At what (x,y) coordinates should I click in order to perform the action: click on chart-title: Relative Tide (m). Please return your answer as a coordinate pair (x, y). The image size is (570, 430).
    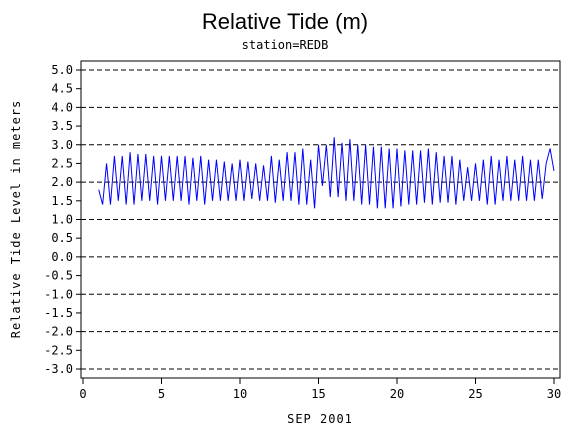
    Looking at the image, I should click on (285, 21).